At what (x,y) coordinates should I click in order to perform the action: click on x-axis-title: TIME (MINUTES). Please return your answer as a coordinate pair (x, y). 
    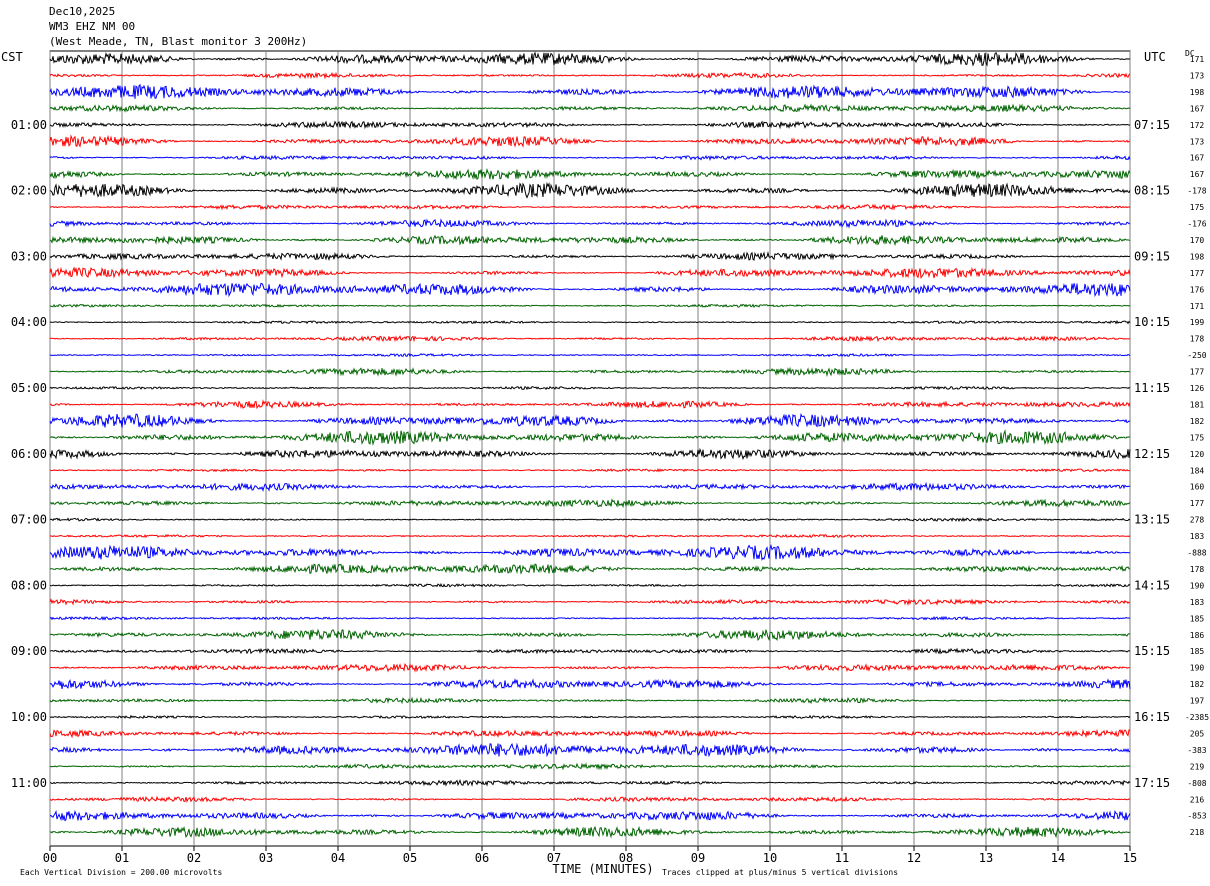
    Looking at the image, I should click on (602, 869).